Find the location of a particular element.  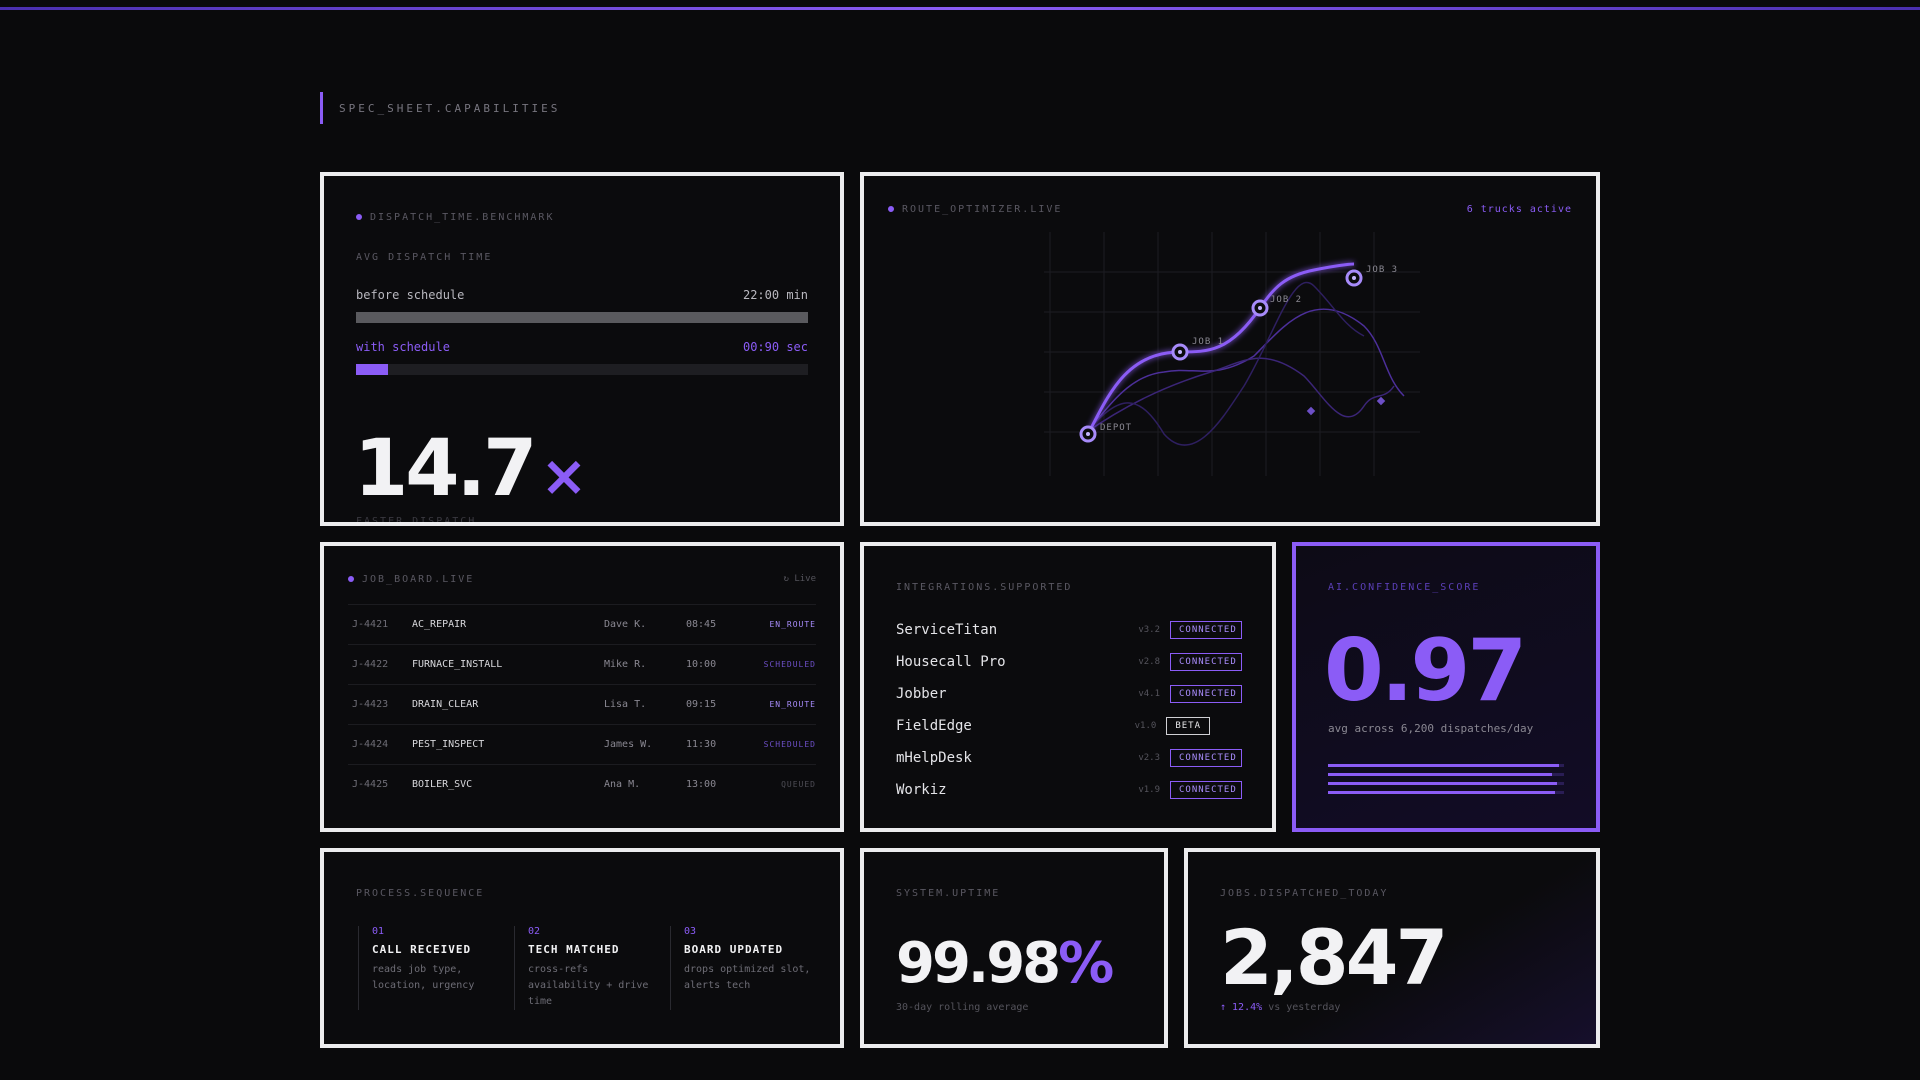

job-type: PEST_INSPECT is located at coordinates (508, 744).